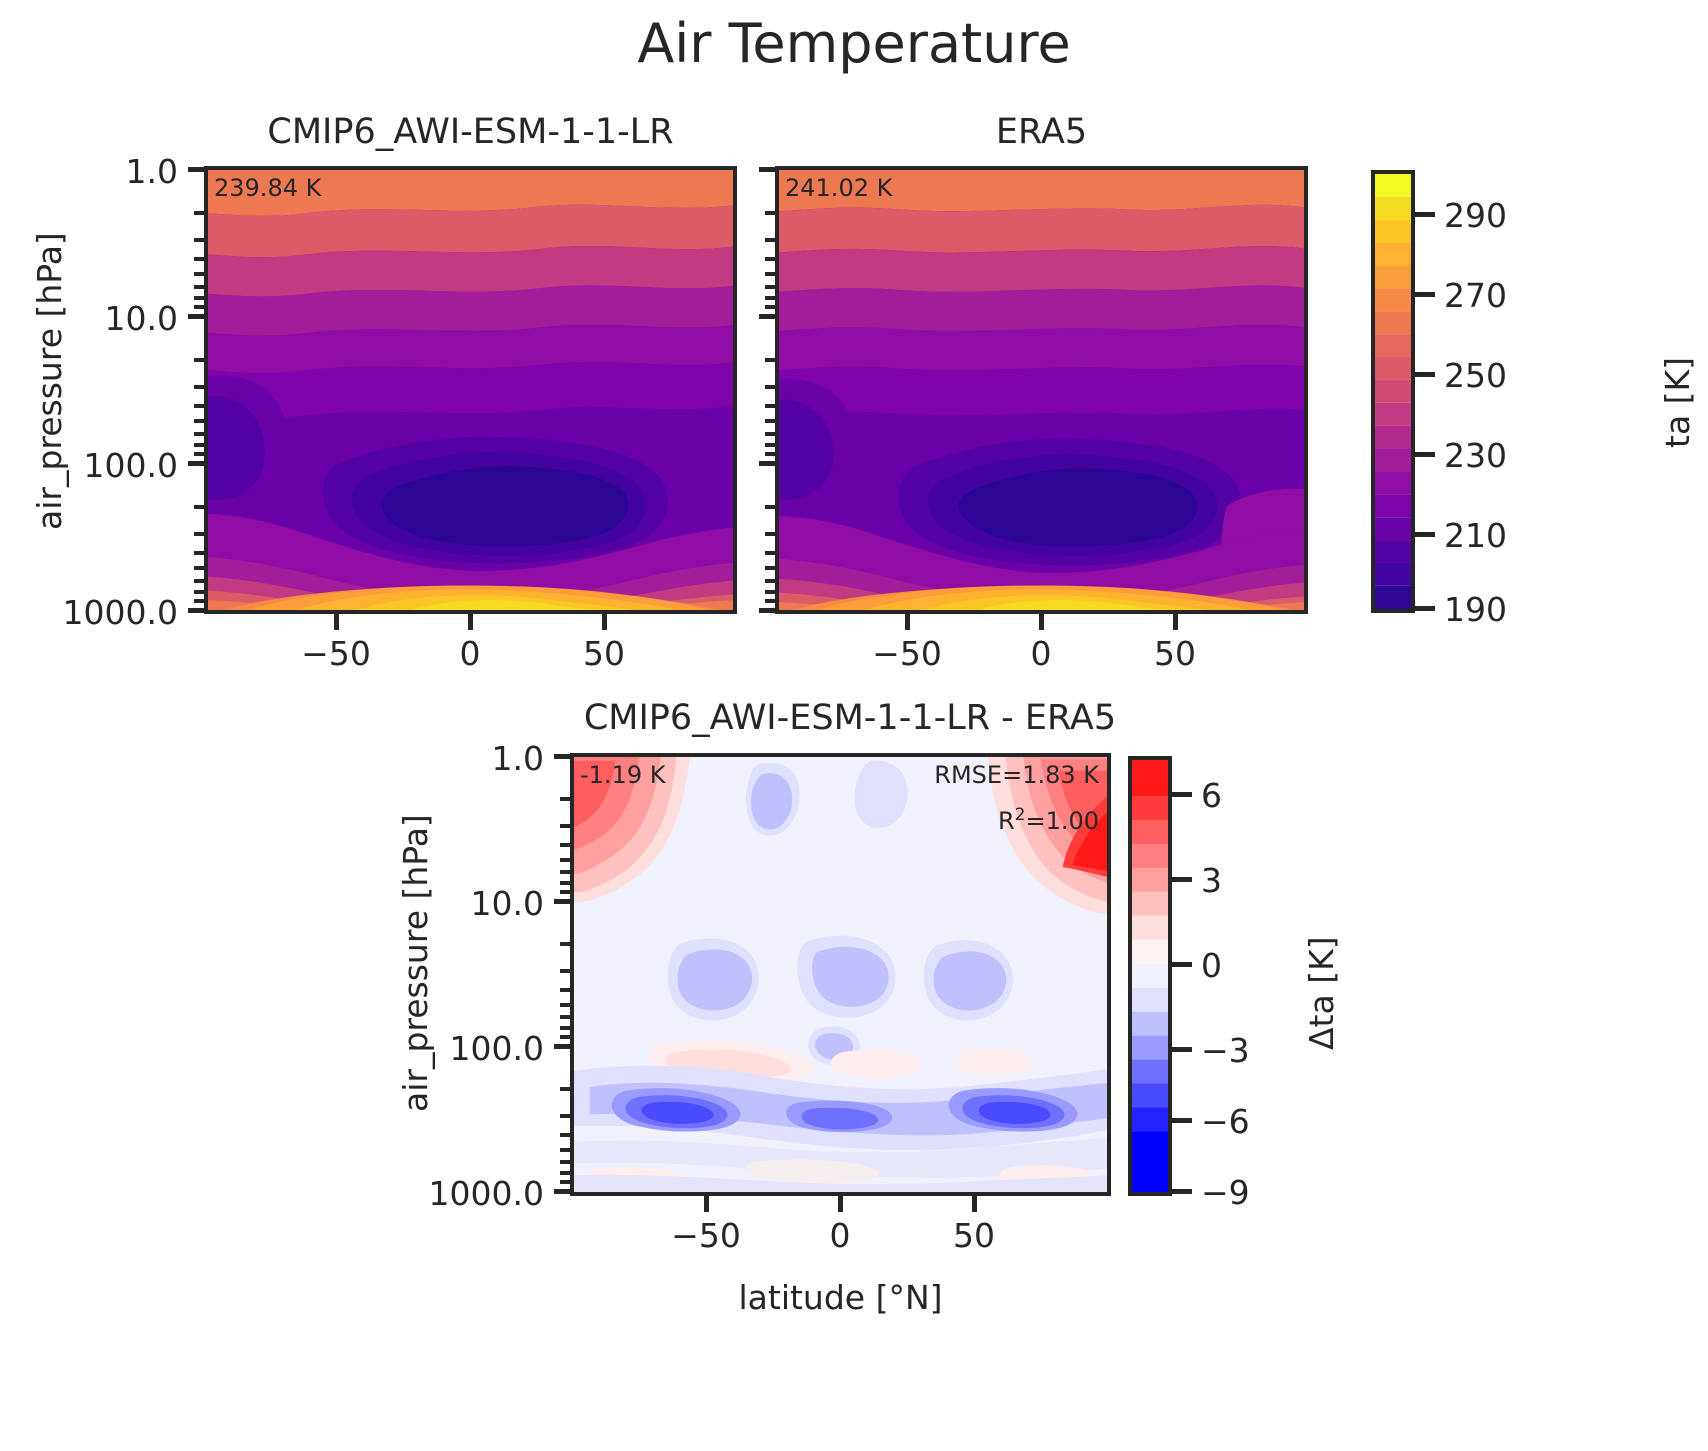  Describe the element at coordinates (1211, 965) in the screenshot. I see `cbar-diff-label-3: 0` at that location.